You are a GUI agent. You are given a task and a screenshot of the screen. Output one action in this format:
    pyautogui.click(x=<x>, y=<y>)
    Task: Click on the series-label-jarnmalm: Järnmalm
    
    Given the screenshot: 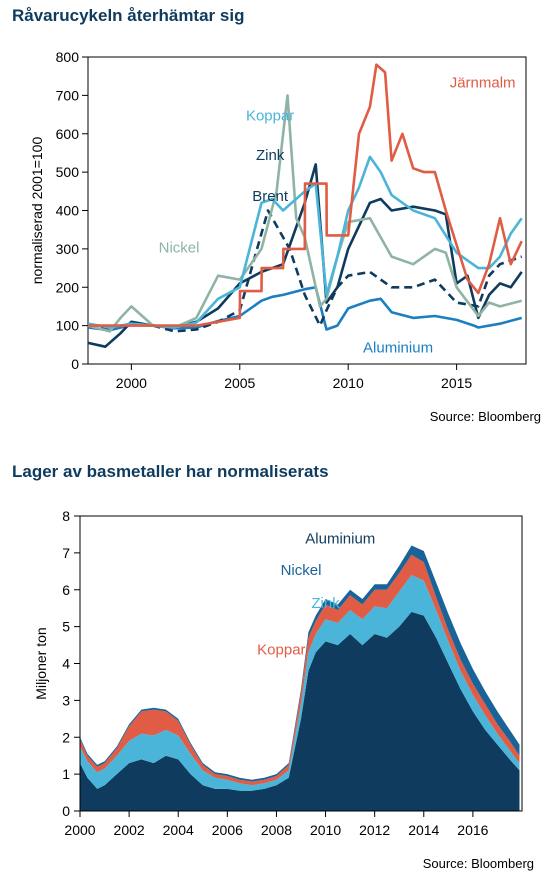 What is the action you would take?
    pyautogui.click(x=483, y=83)
    